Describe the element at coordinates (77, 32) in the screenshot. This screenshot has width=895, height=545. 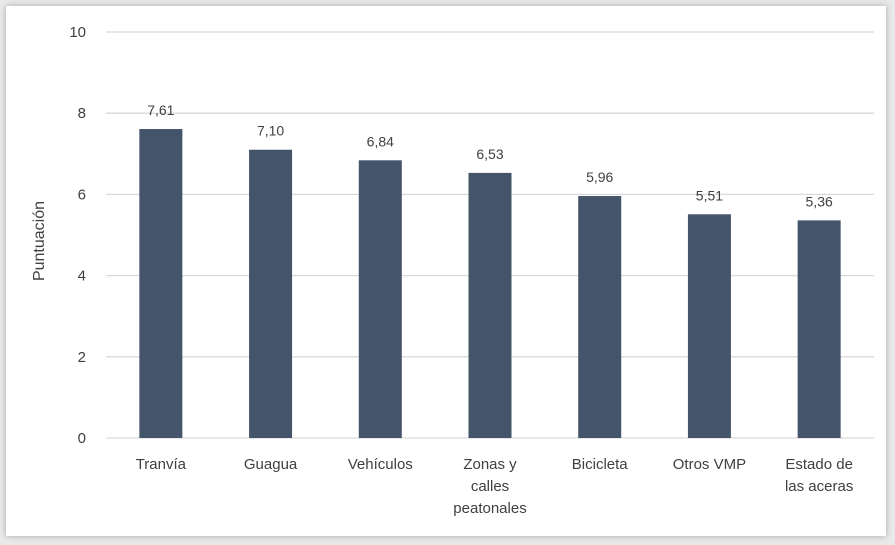
I see `y-tick-label: 10` at that location.